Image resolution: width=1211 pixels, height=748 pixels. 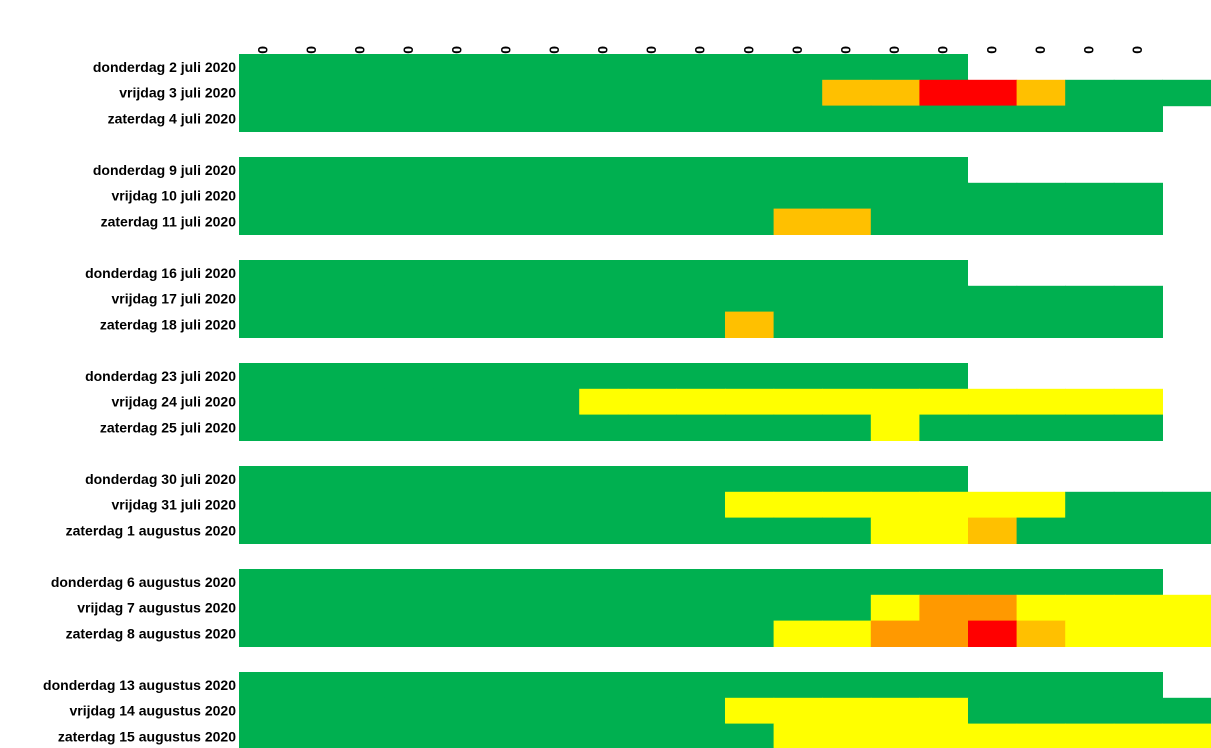 What do you see at coordinates (164, 170) in the screenshot?
I see `row-label: donderdag 9 juli 2020` at bounding box center [164, 170].